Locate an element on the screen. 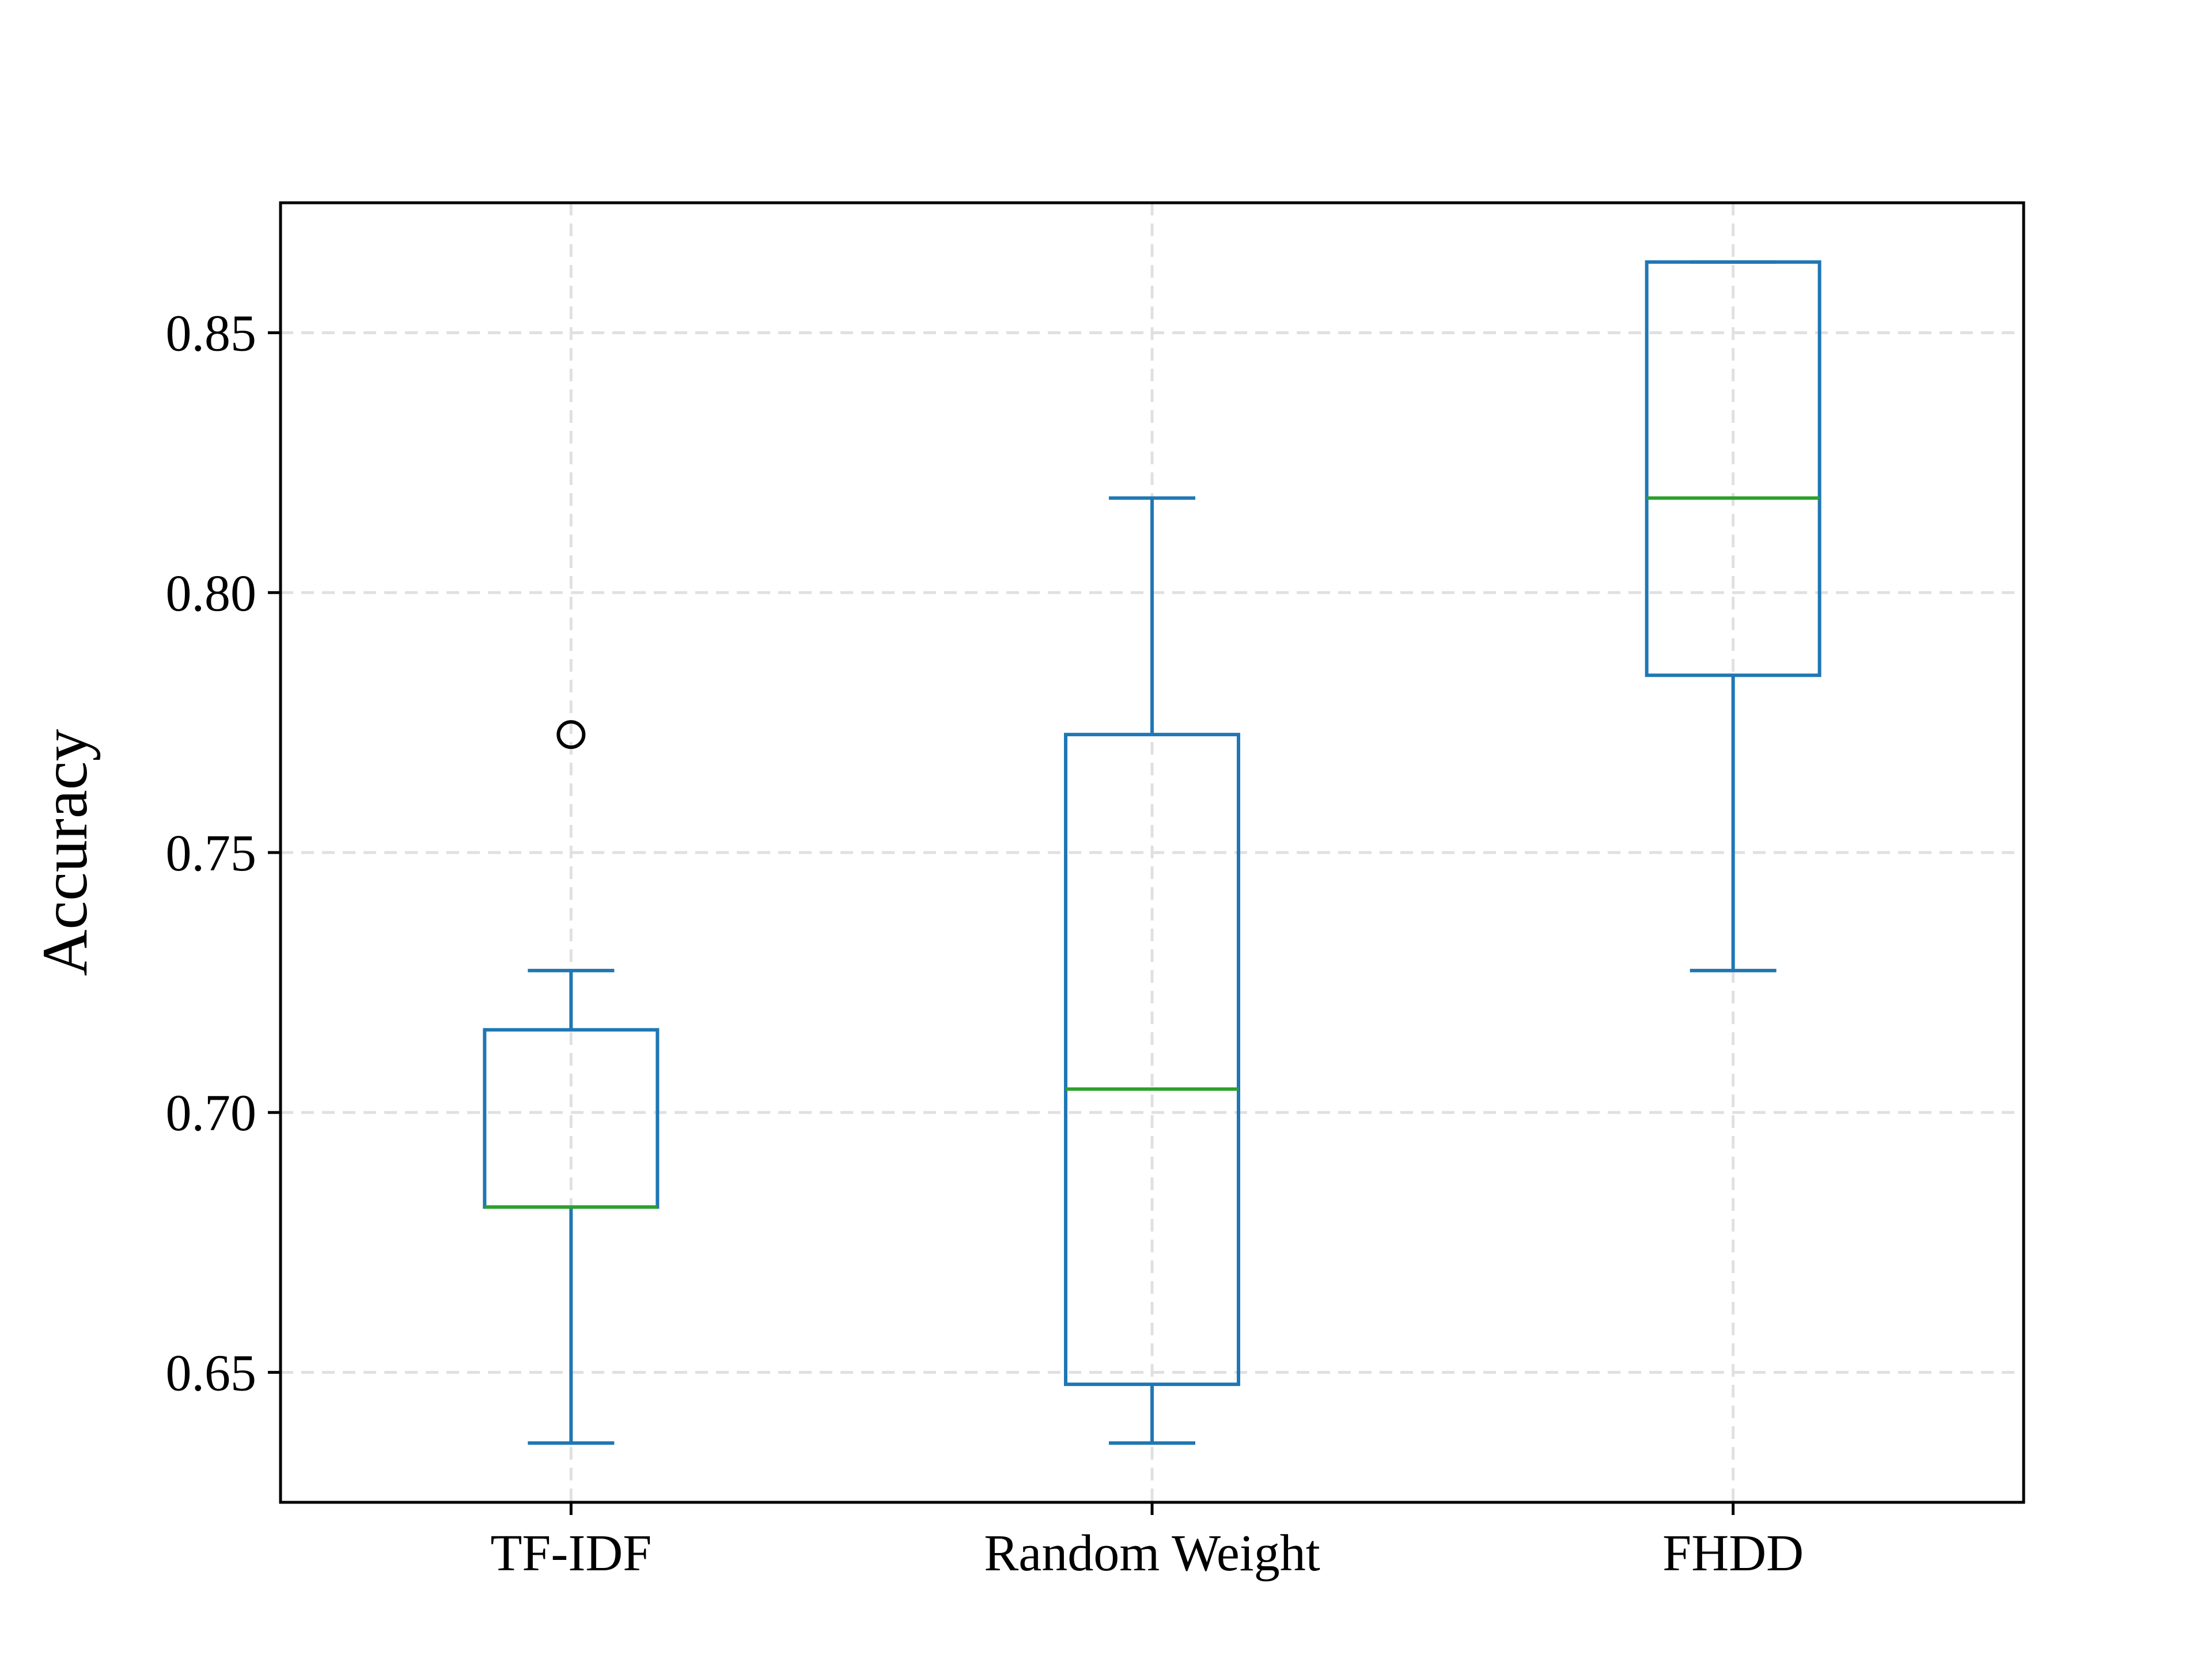 The width and height of the screenshot is (2212, 1659). y-axis-title: Accuracy is located at coordinates (65, 852).